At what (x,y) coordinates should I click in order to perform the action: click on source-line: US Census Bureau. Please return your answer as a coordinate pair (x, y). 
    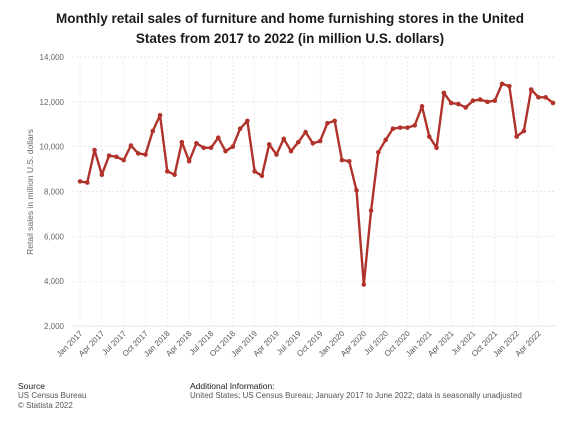
    Looking at the image, I should click on (52, 395).